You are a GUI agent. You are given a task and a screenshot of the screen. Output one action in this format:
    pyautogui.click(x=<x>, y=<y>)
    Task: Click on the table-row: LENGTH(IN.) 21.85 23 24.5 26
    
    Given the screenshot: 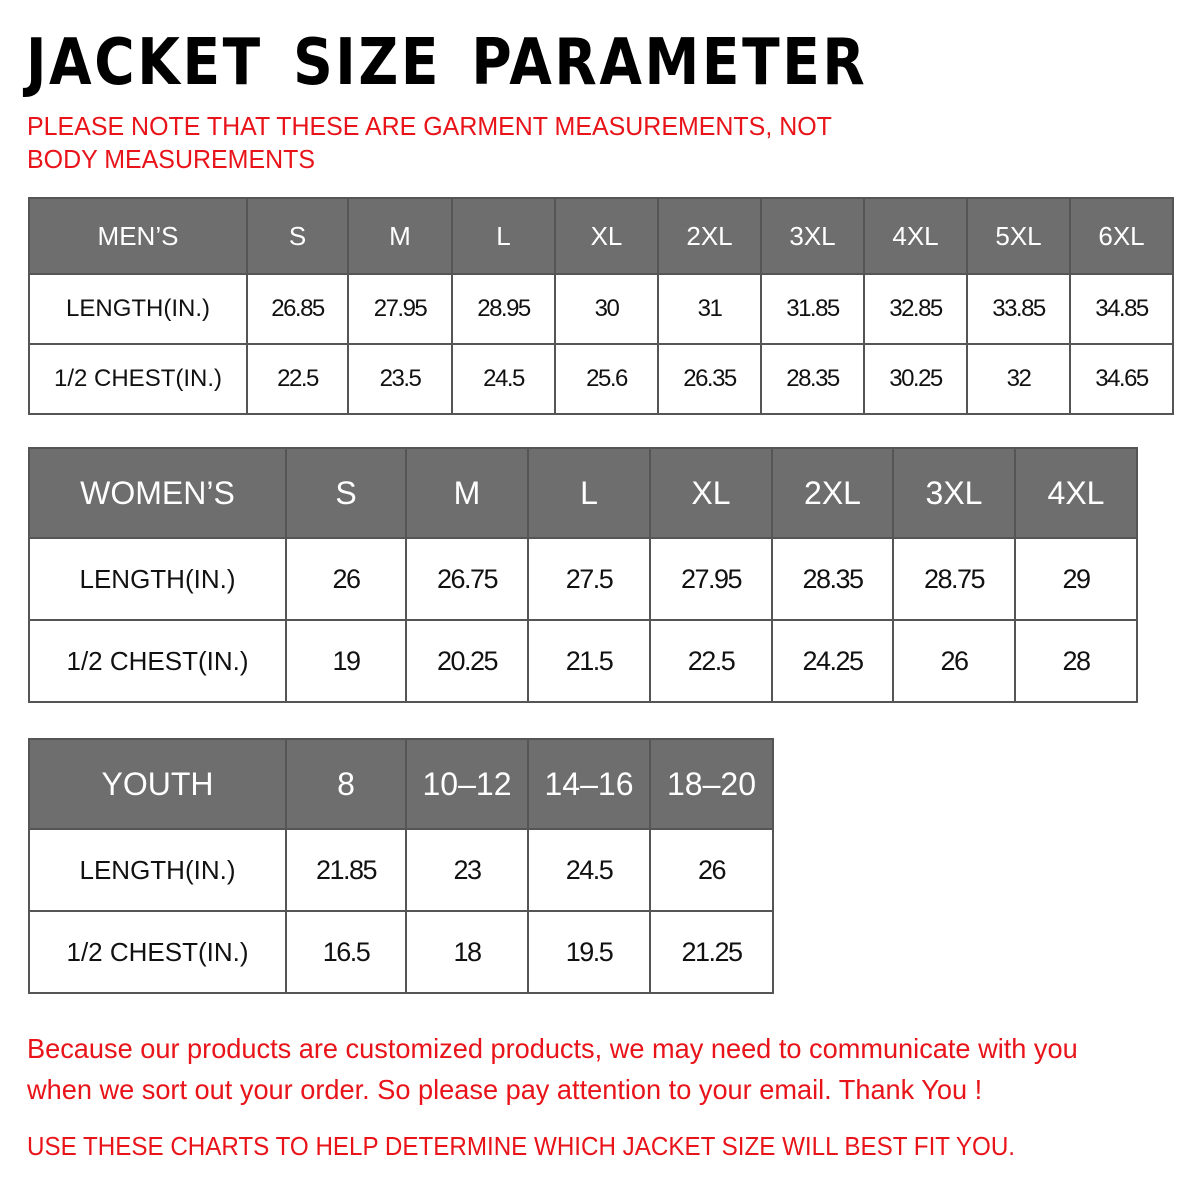 What is the action you would take?
    pyautogui.click(x=401, y=870)
    